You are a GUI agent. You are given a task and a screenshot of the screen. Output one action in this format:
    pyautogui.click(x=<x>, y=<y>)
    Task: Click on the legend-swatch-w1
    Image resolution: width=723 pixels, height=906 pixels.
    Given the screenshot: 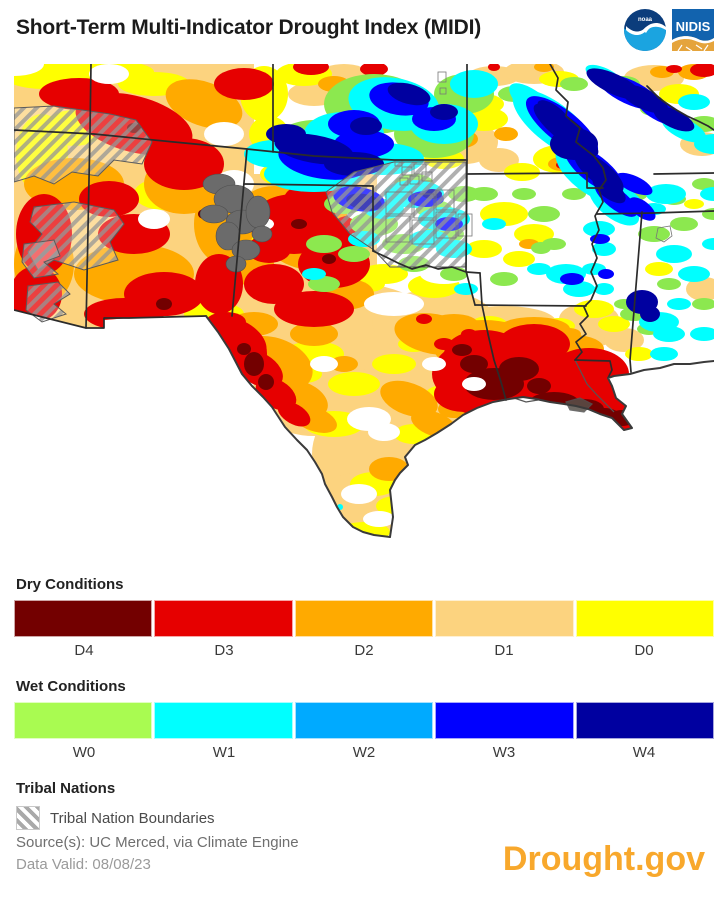 What is the action you would take?
    pyautogui.click(x=223, y=720)
    